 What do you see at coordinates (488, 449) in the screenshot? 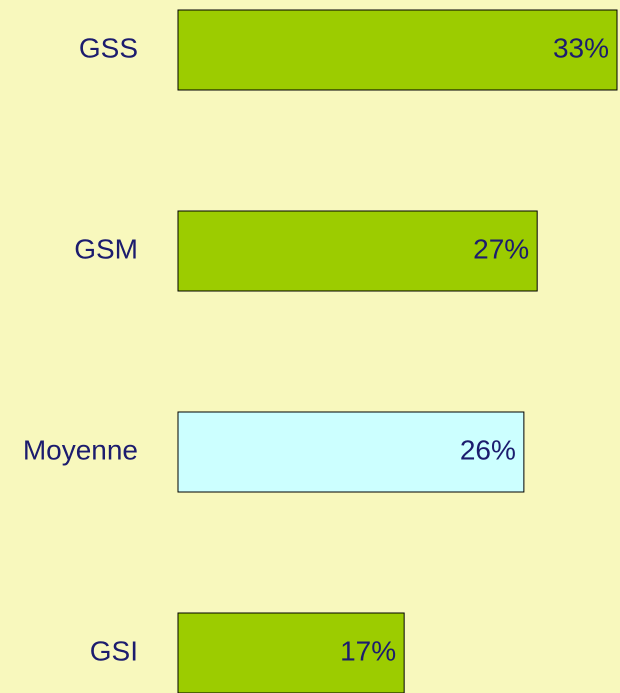
I see `value-label: 26%` at bounding box center [488, 449].